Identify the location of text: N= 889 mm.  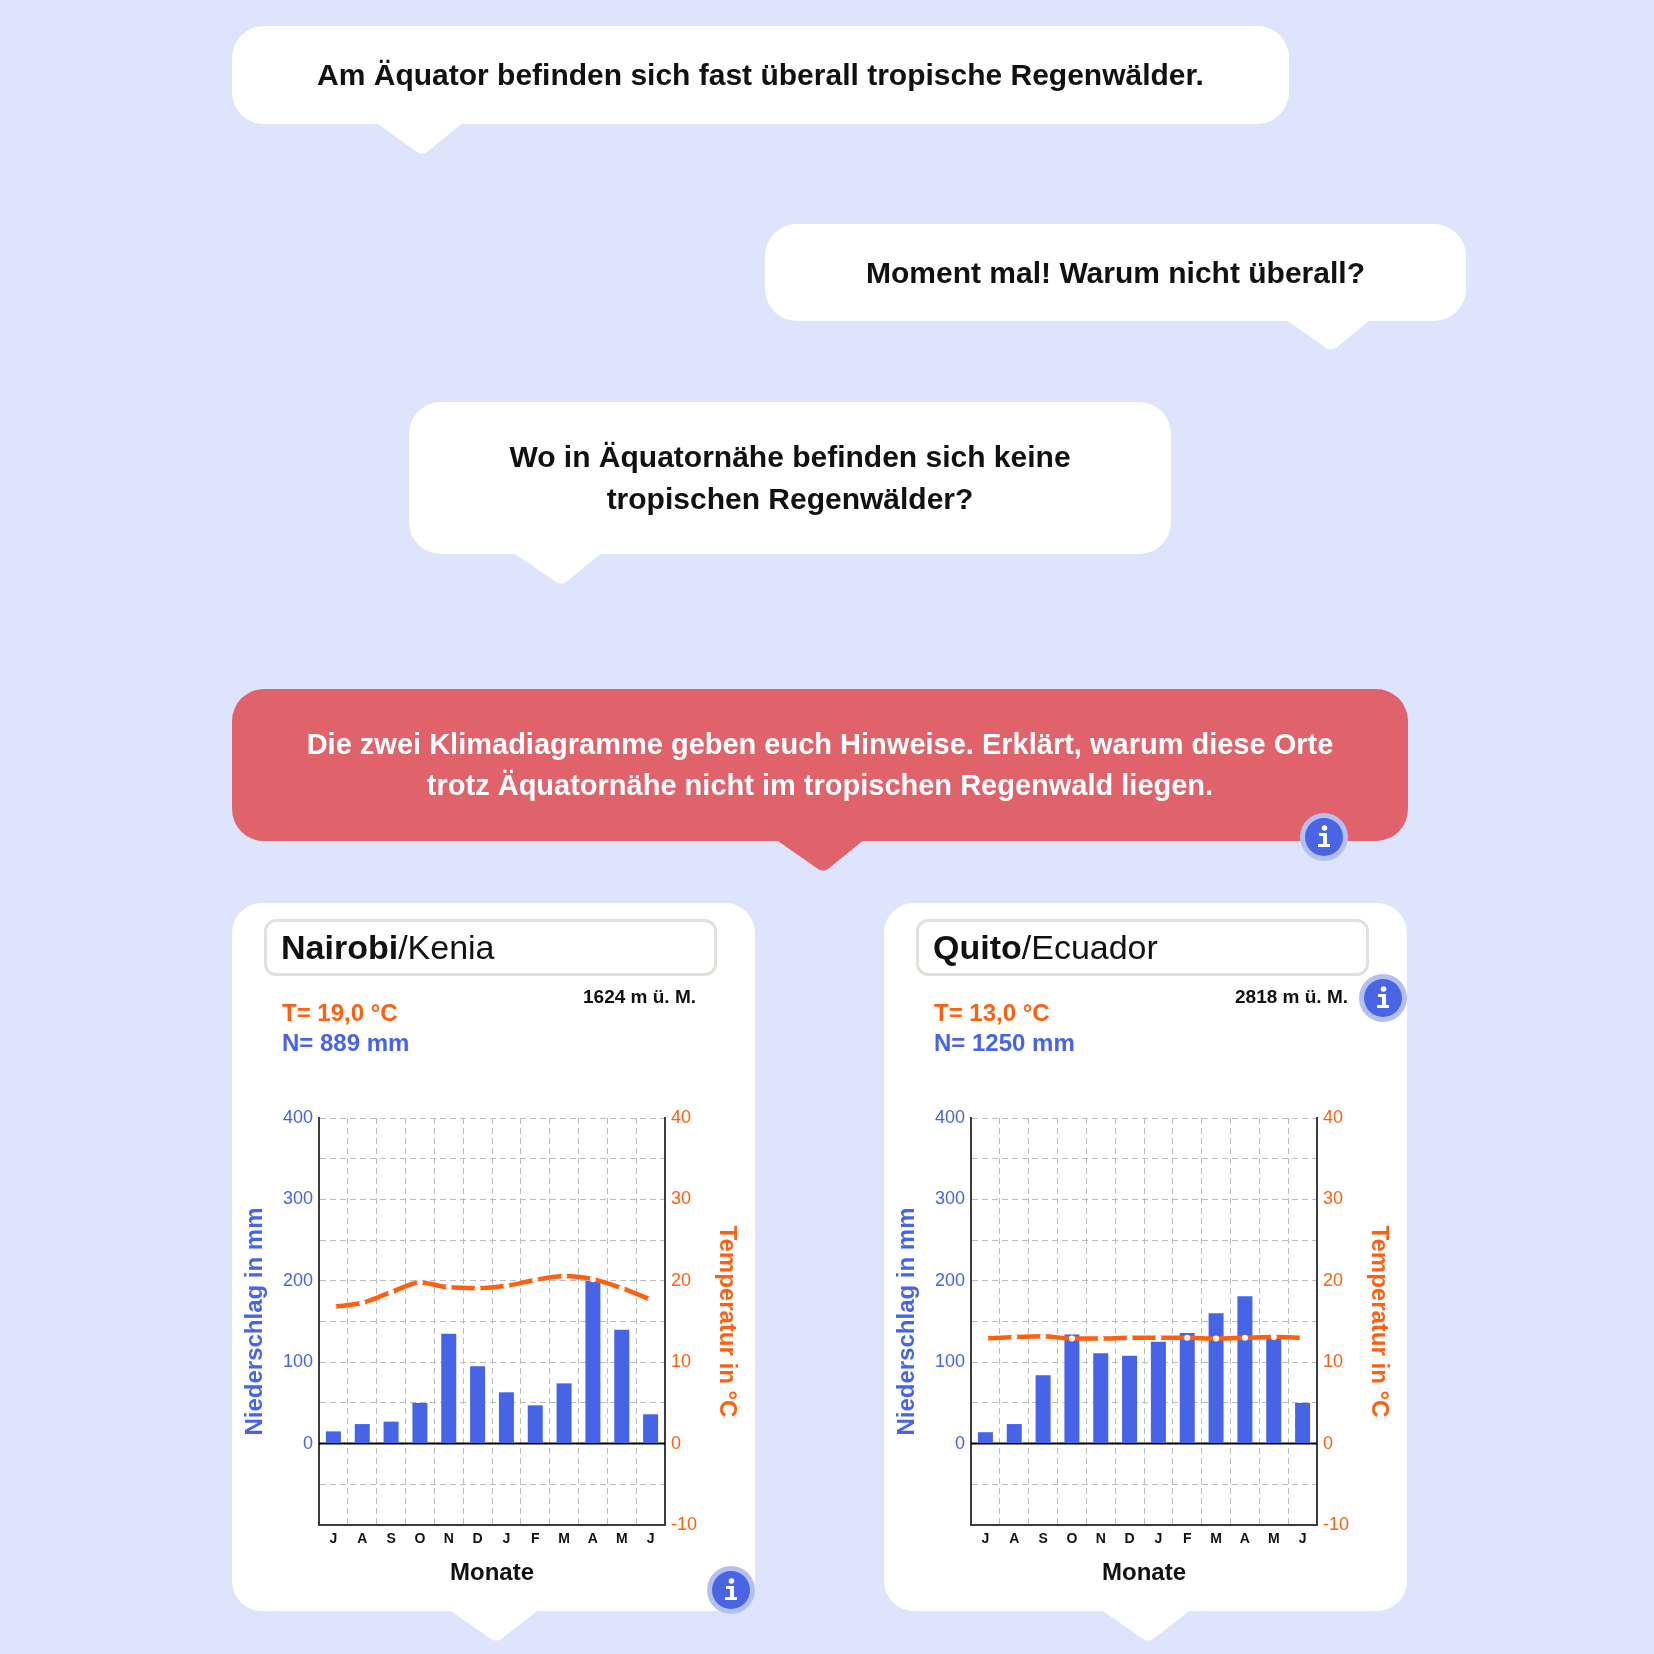
(346, 1043).